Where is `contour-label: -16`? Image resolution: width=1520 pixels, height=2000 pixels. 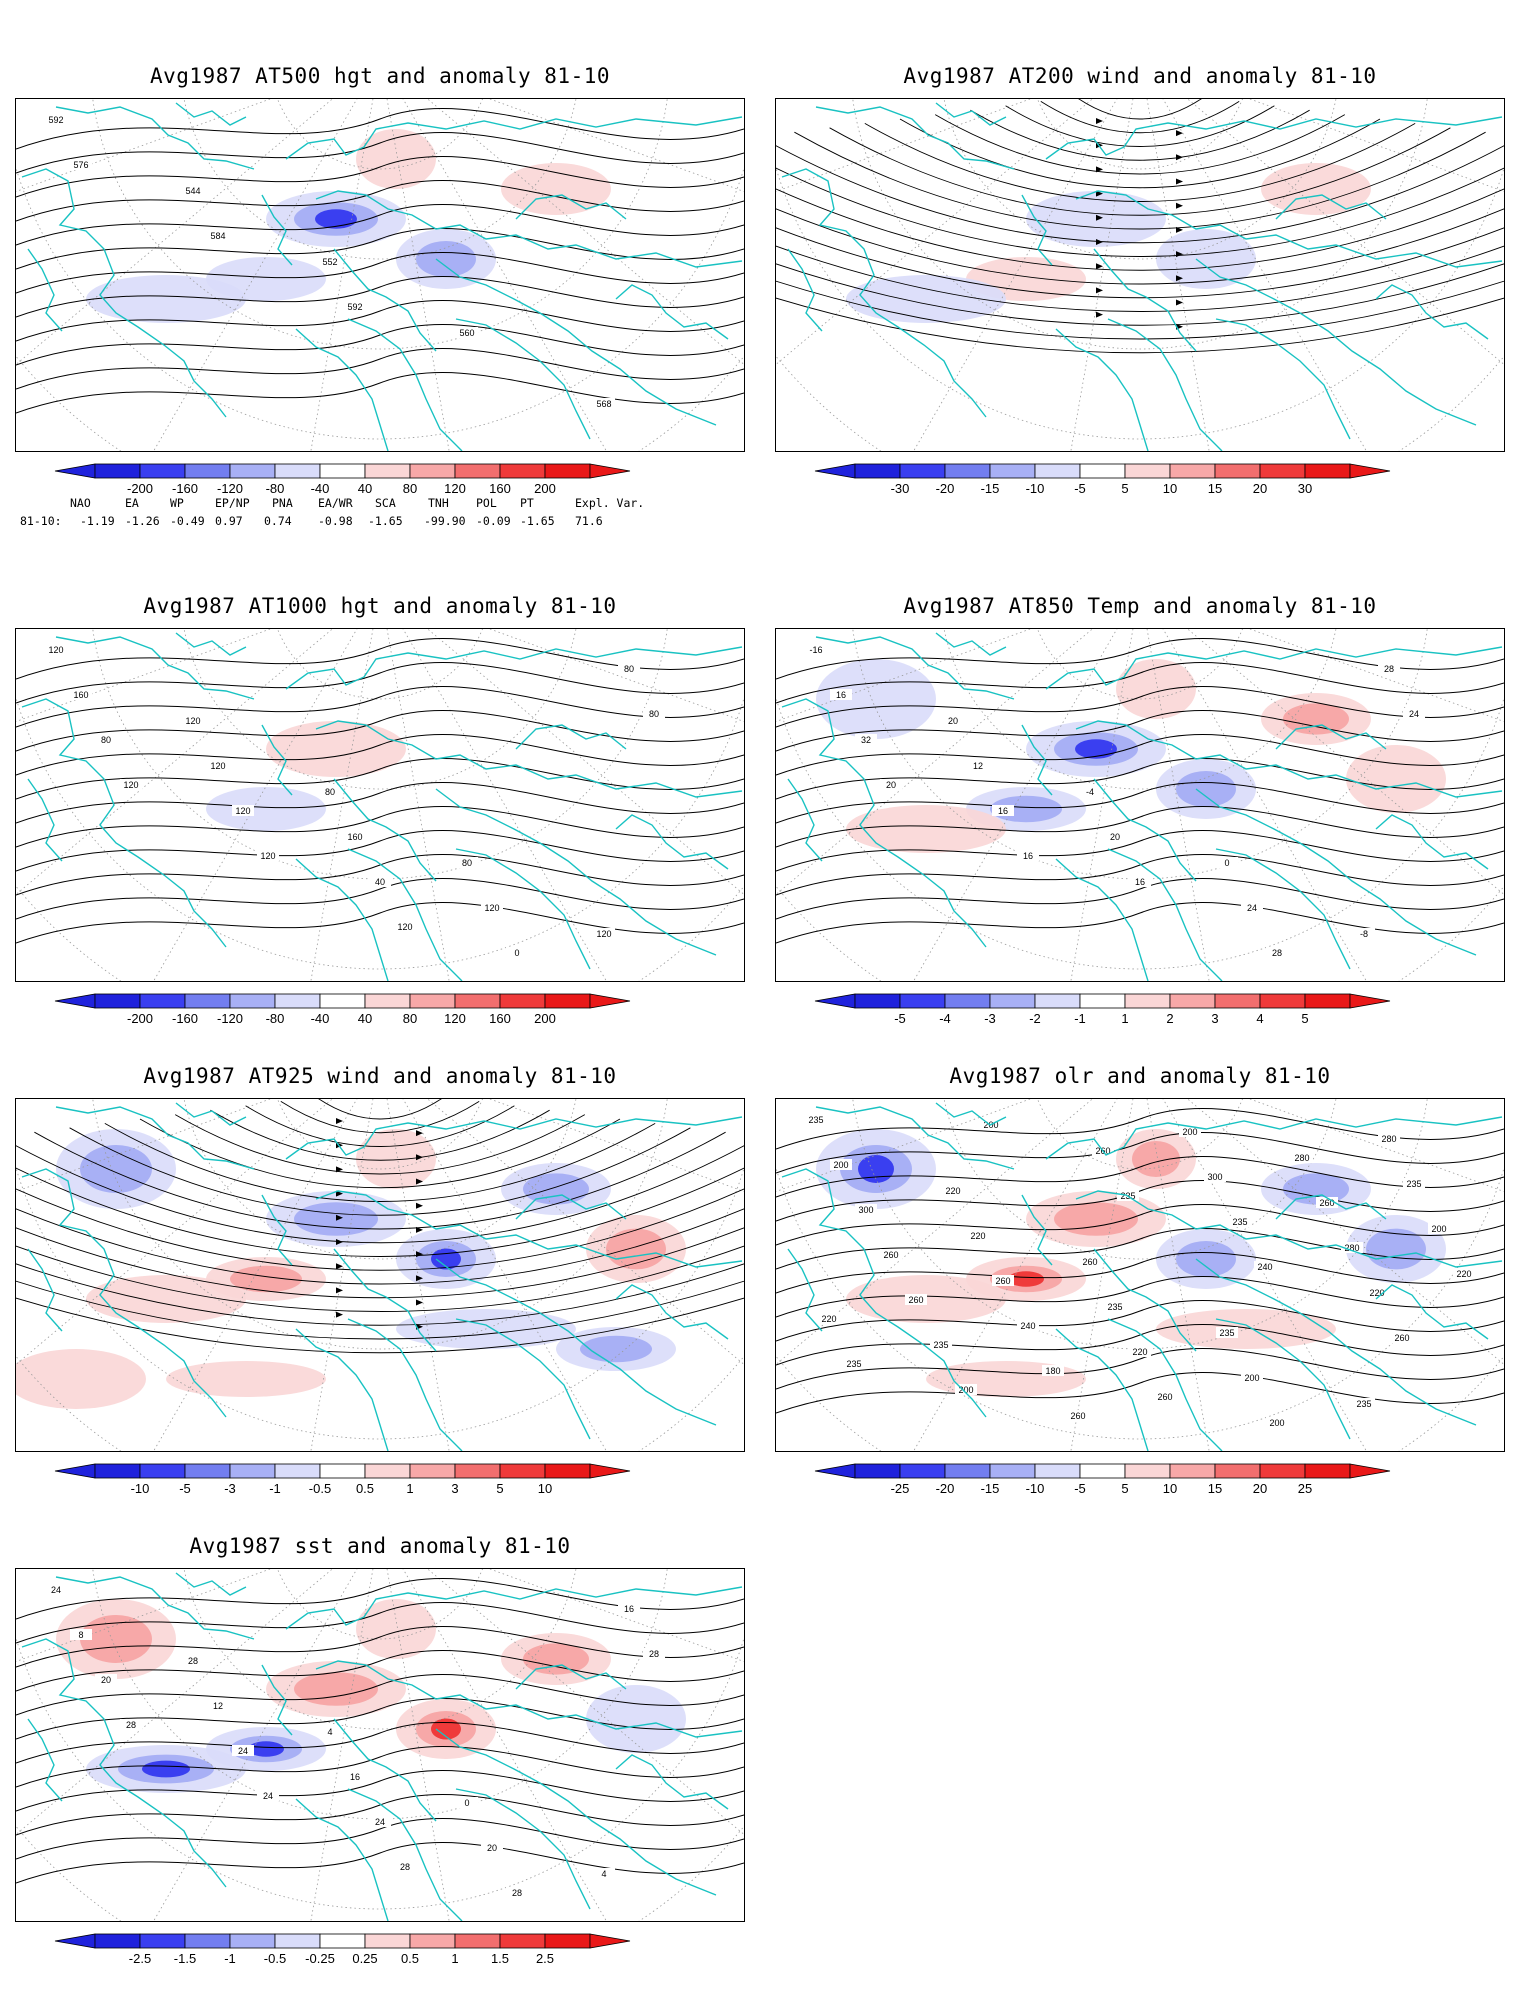 contour-label: -16 is located at coordinates (815, 650).